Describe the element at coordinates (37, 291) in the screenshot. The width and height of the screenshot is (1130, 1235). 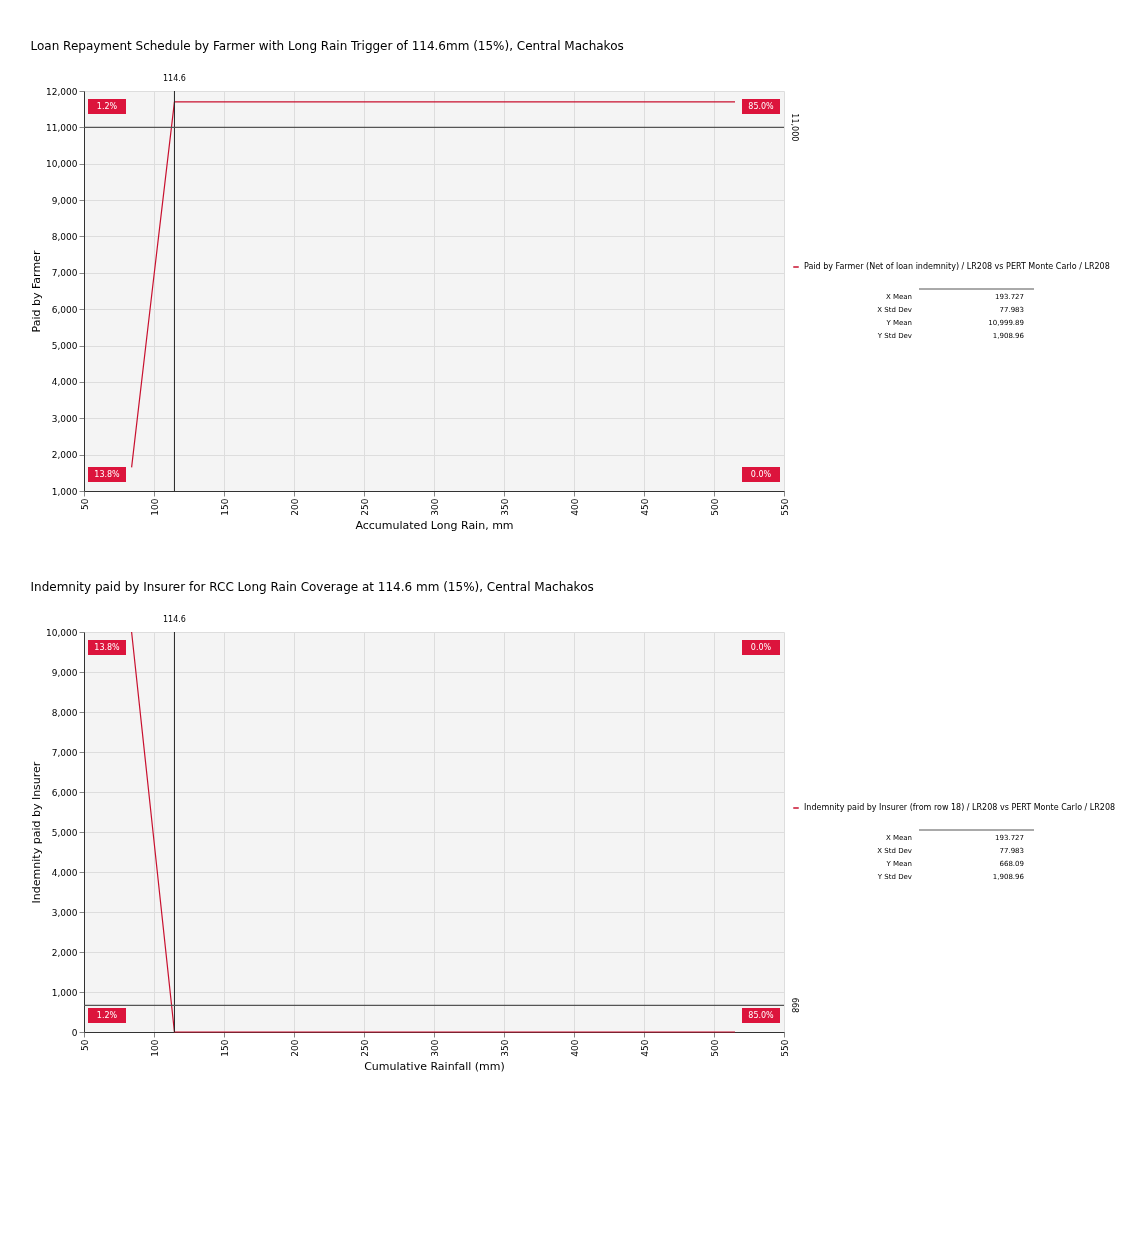
I see `y-axis-title: Paid by Farmer` at that location.